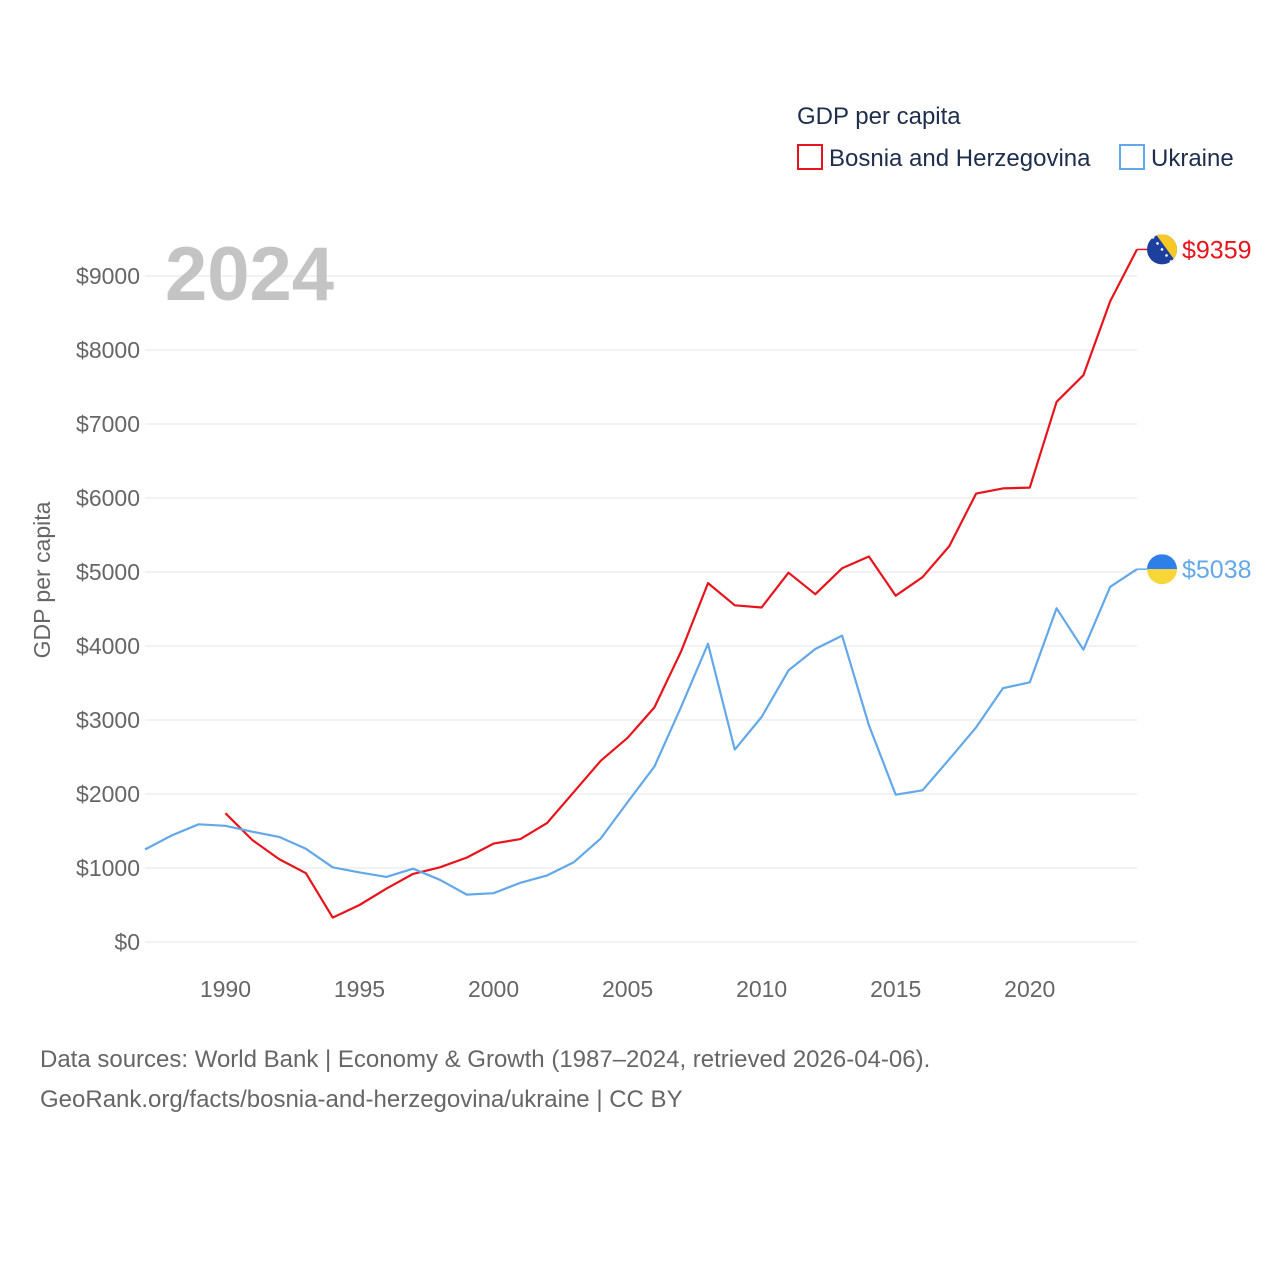  What do you see at coordinates (108, 276) in the screenshot?
I see `y-tick-label: $9000` at bounding box center [108, 276].